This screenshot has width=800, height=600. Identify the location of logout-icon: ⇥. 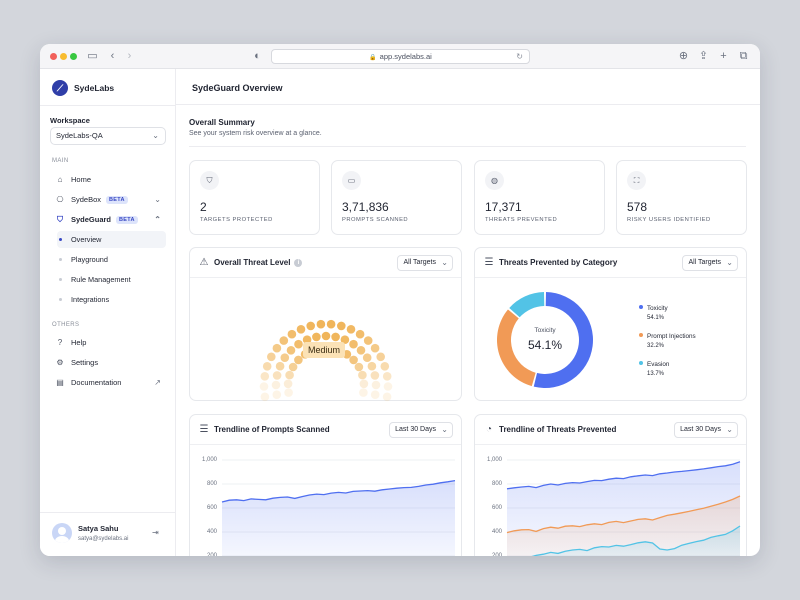
(155, 532).